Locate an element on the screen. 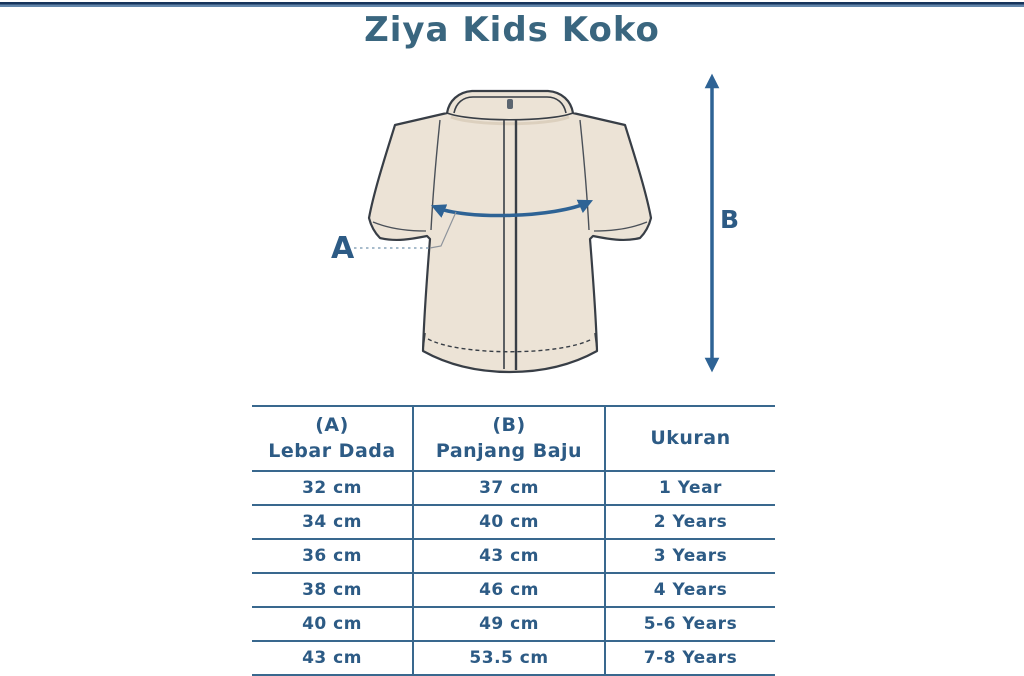 This screenshot has height=676, width=1024. shirt-illustration is located at coordinates (510, 231).